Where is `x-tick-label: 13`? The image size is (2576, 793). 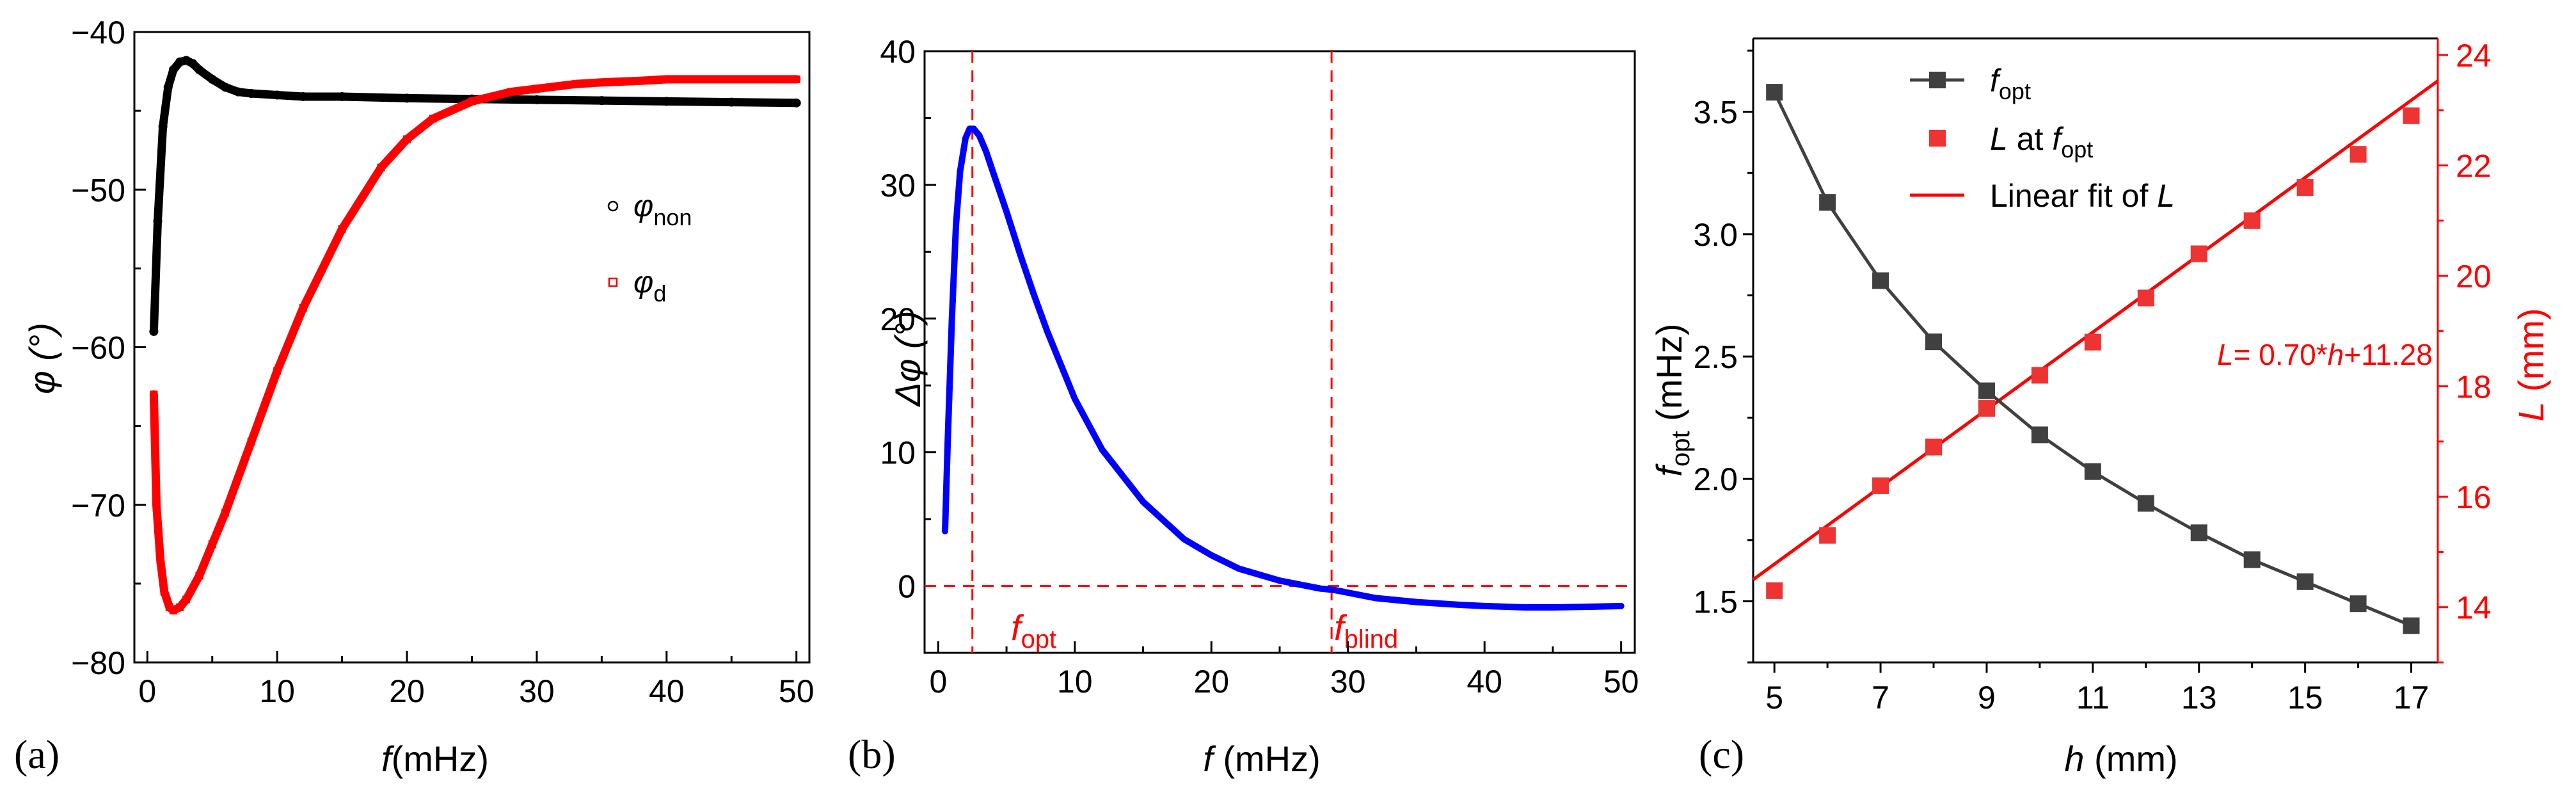
x-tick-label: 13 is located at coordinates (2199, 698).